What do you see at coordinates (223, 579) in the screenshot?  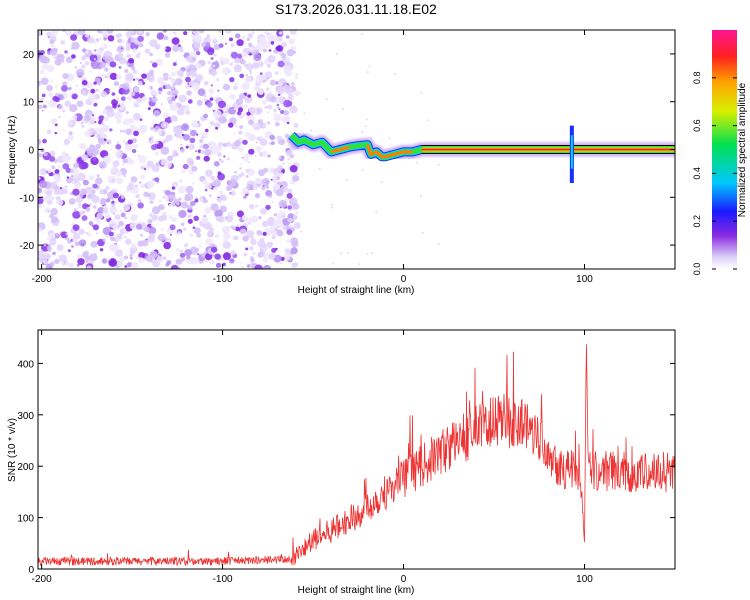 I see `x-tick-label: -100` at bounding box center [223, 579].